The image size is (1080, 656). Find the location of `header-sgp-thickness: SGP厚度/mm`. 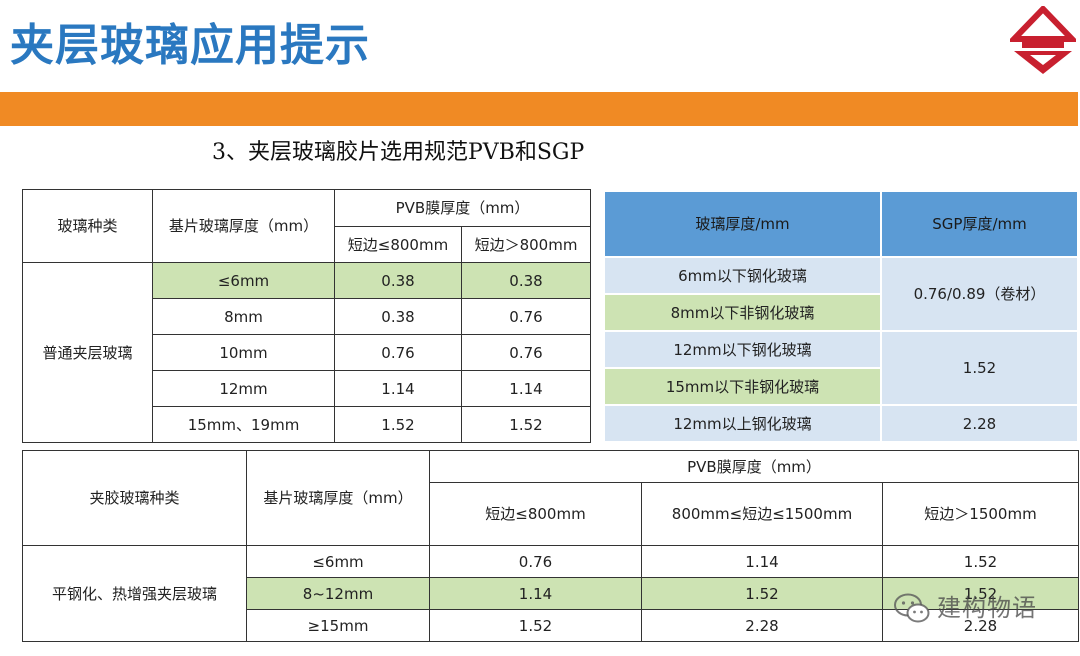

header-sgp-thickness: SGP厚度/mm is located at coordinates (979, 224).